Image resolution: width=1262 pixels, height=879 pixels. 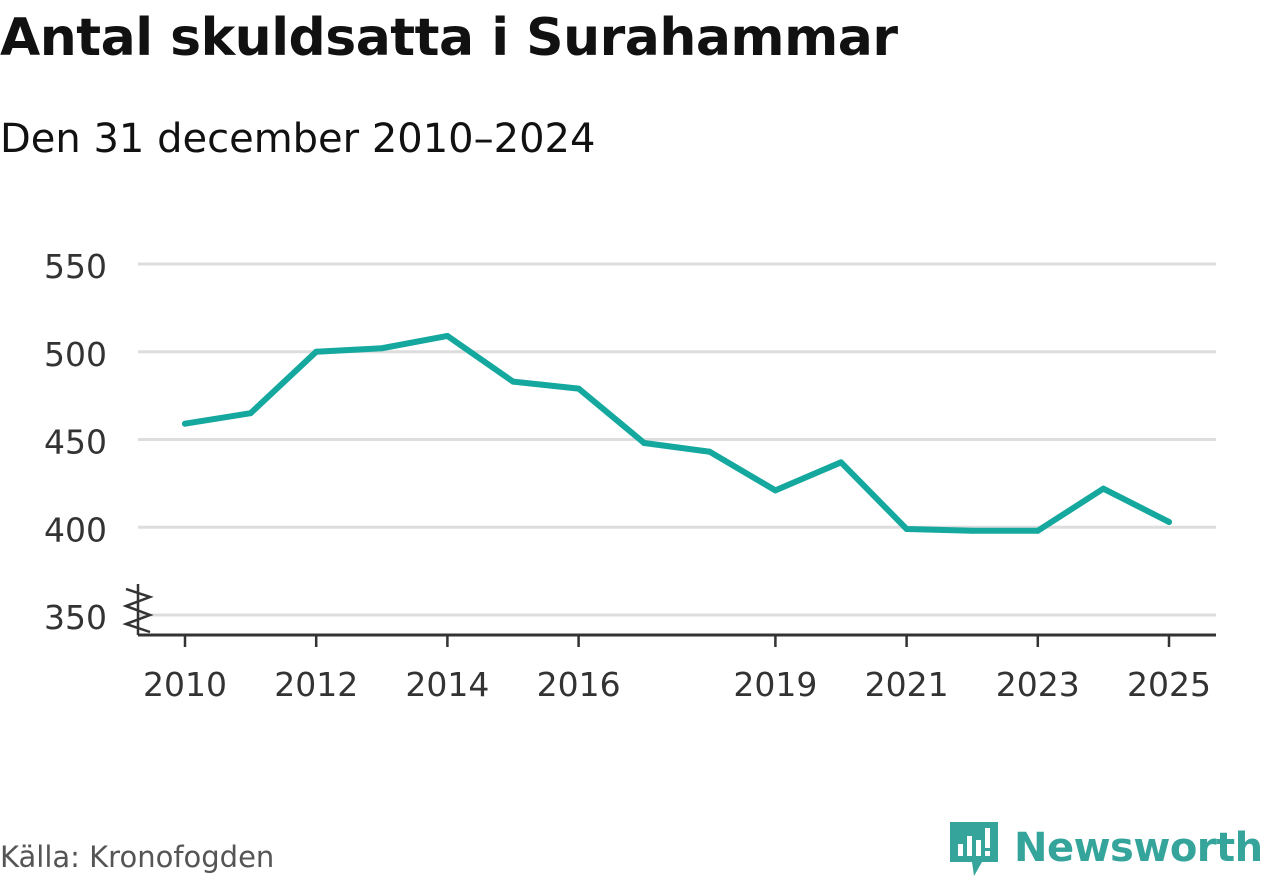 I want to click on brand-name: Newsworthy, so click(x=1138, y=848).